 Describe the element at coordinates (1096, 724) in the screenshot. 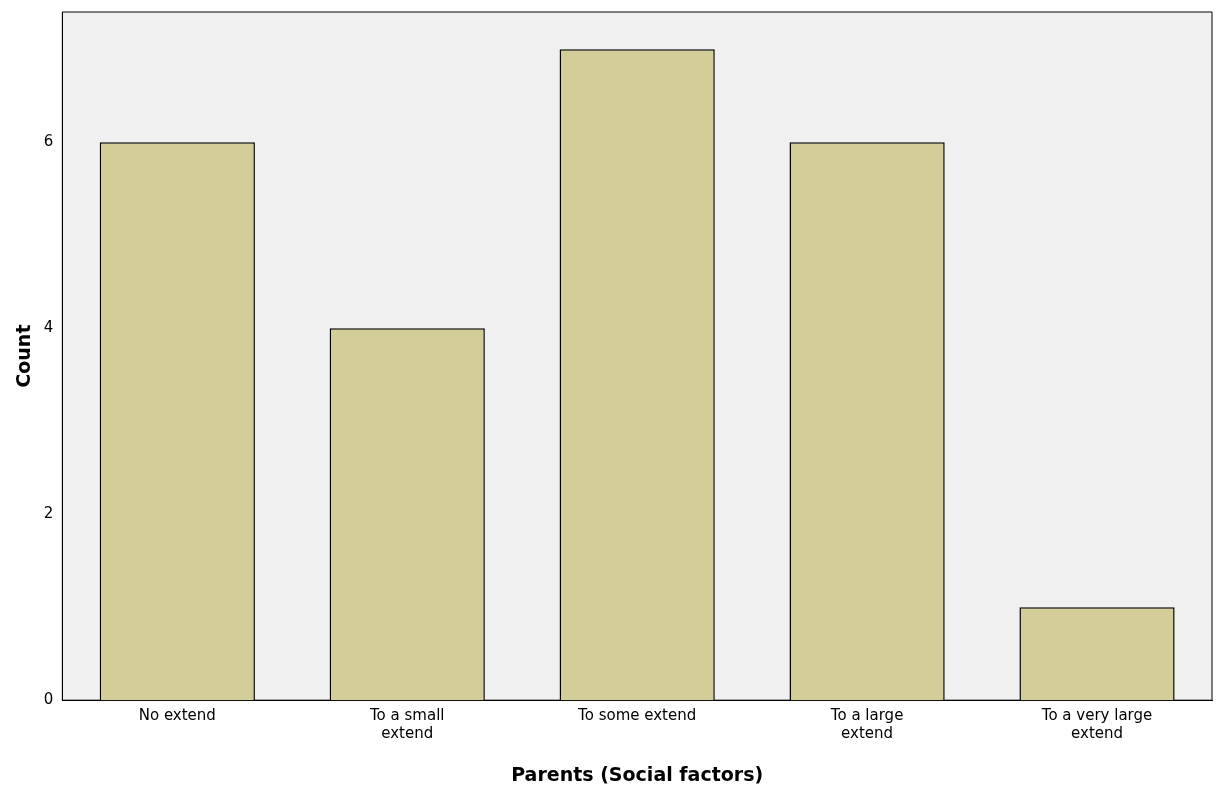

I see `x-tick-label: To a very large extend` at that location.